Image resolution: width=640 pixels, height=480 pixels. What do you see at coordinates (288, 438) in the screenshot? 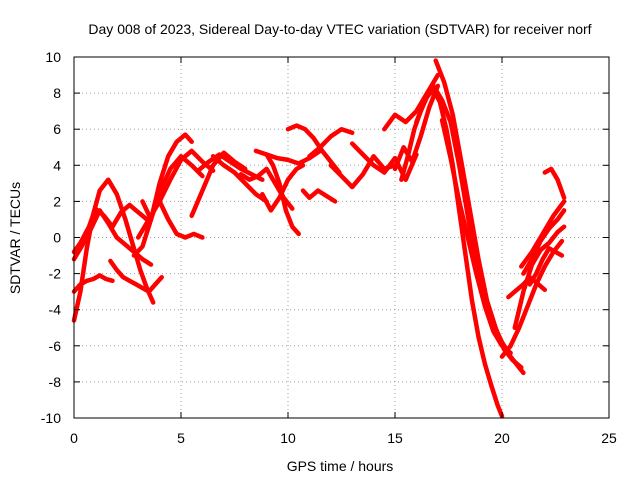
I see `x-tick-label: 10` at bounding box center [288, 438].